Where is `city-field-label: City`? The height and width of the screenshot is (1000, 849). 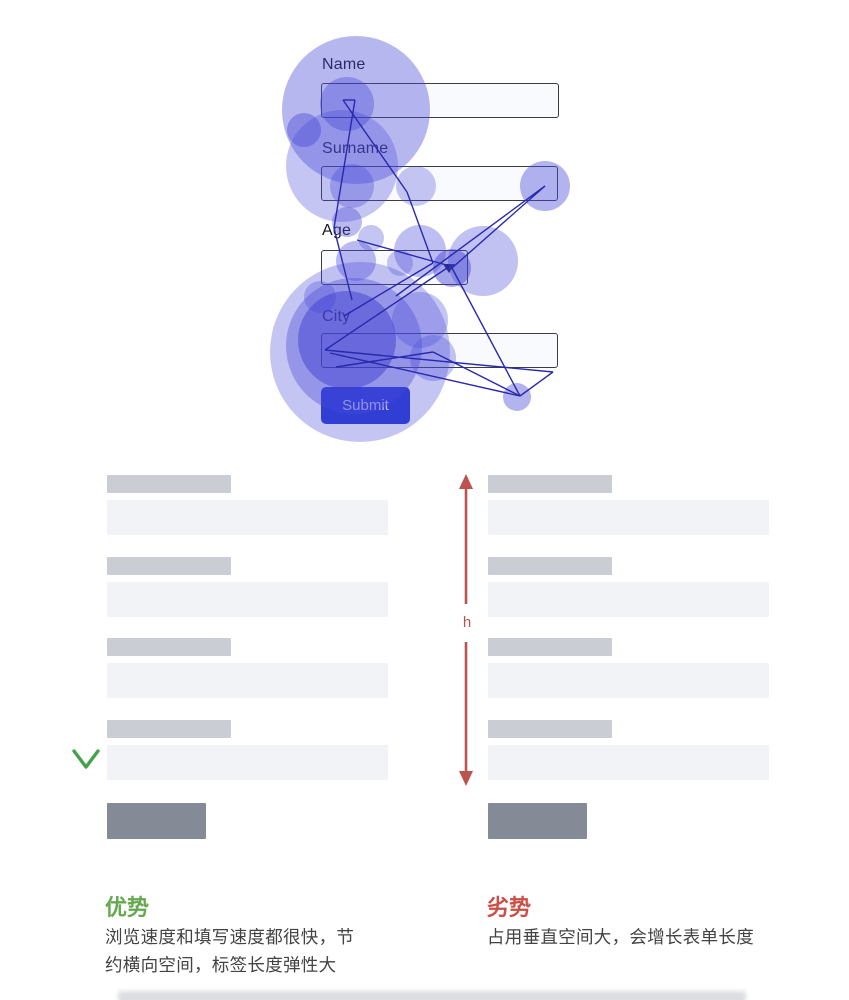 city-field-label: City is located at coordinates (336, 316).